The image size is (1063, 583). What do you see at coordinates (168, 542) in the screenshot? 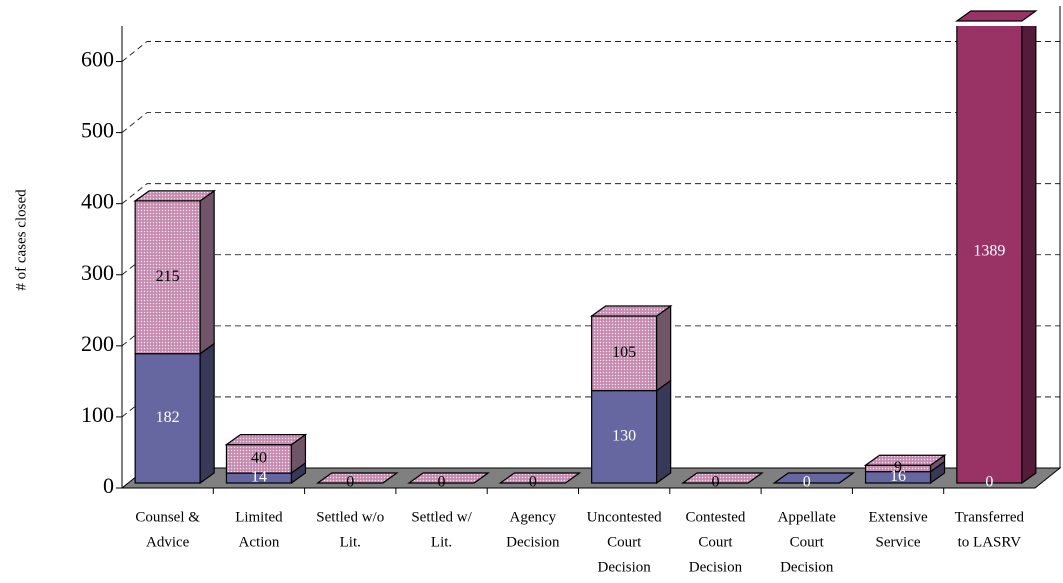
I see `x-tick-label: Advice` at bounding box center [168, 542].